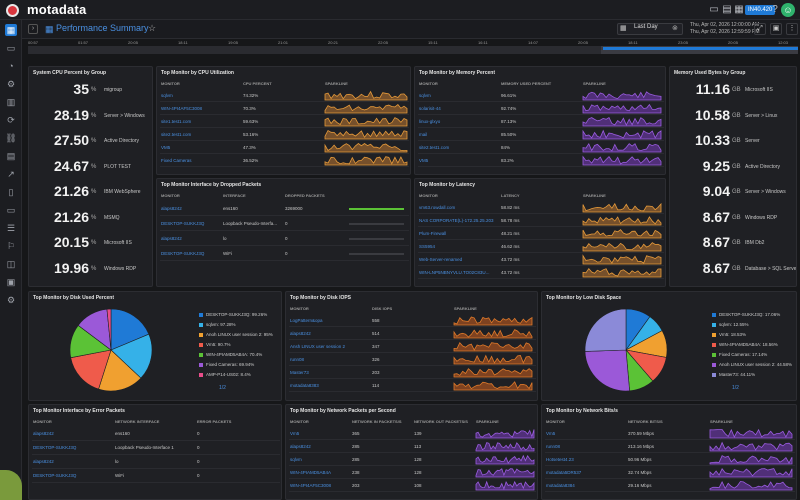 The height and width of the screenshot is (500, 800). What do you see at coordinates (776, 29) in the screenshot?
I see `save-button: ▣` at bounding box center [776, 29].